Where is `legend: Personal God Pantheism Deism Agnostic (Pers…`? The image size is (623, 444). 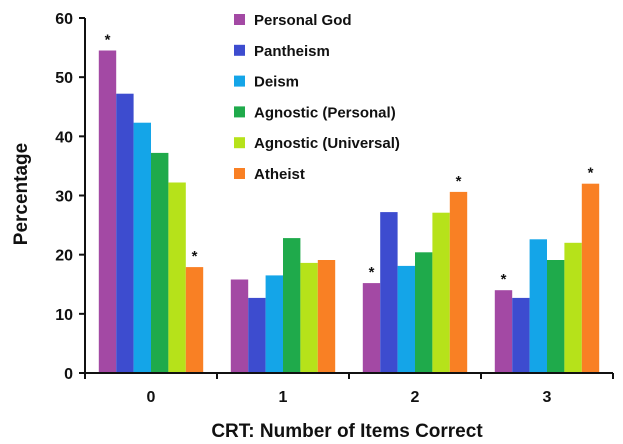 legend: Personal God Pantheism Deism Agnostic (Pers… is located at coordinates (317, 97).